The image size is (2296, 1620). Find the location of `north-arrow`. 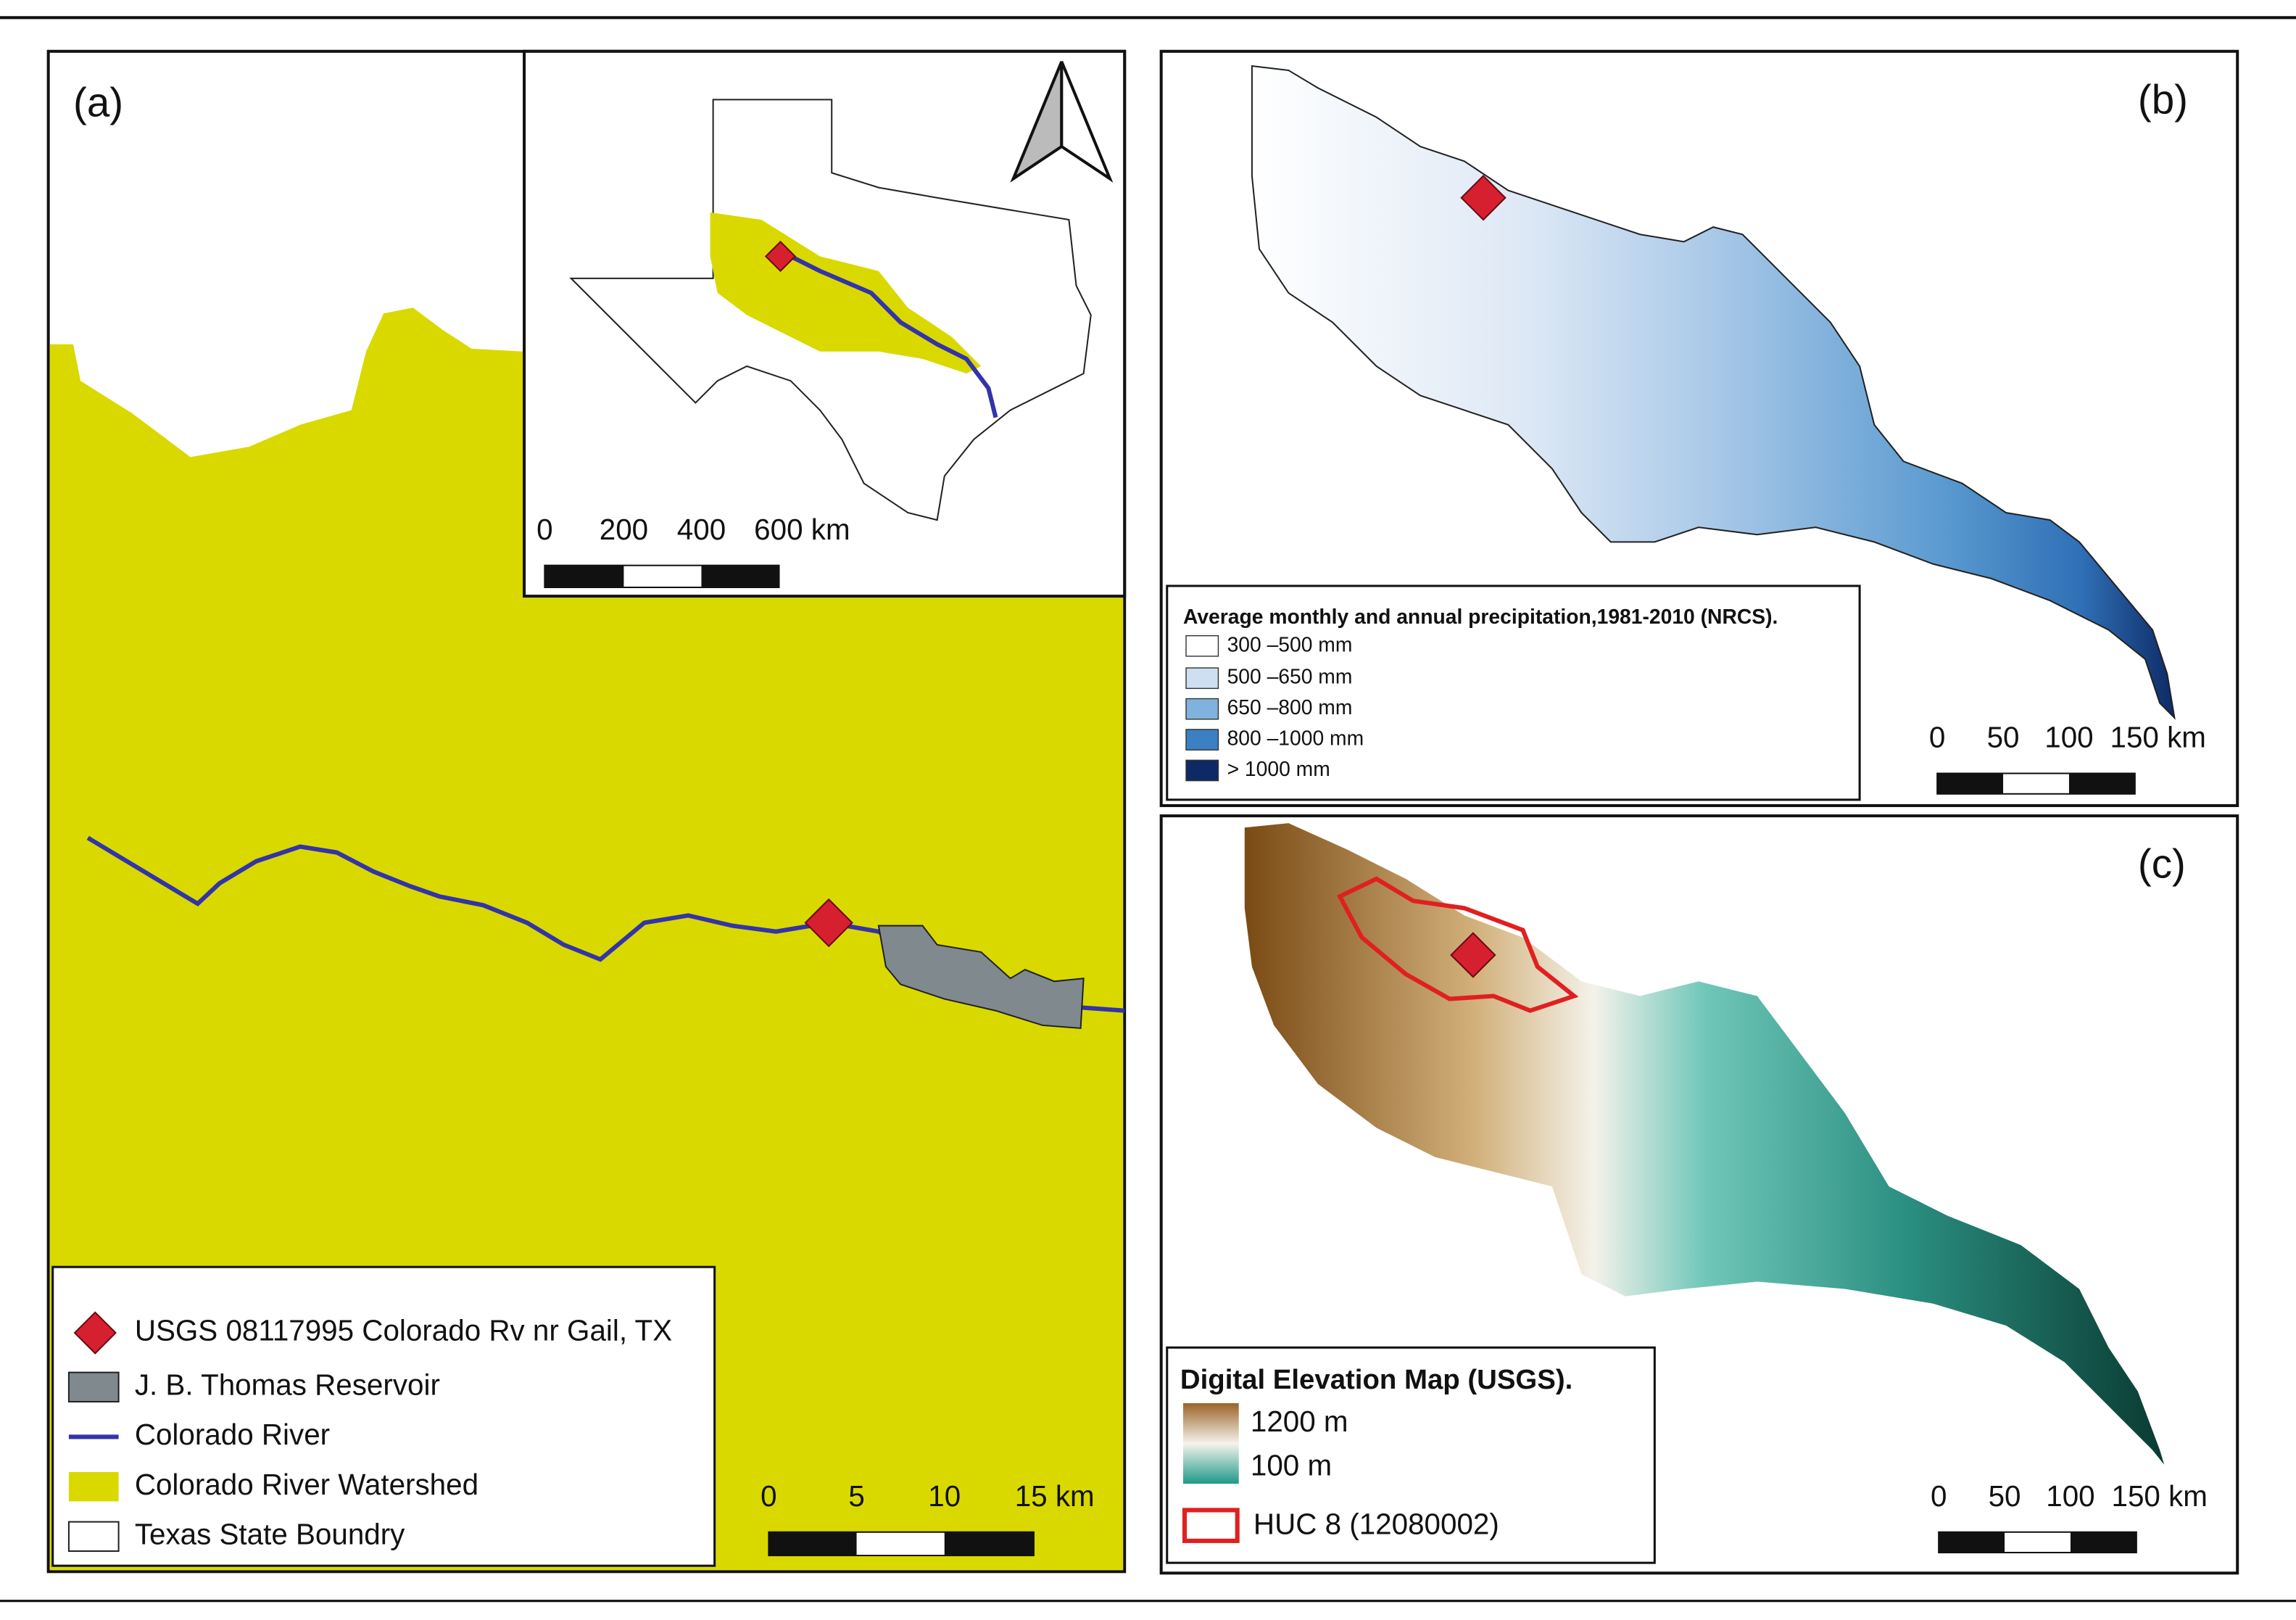

north-arrow is located at coordinates (1087, 122).